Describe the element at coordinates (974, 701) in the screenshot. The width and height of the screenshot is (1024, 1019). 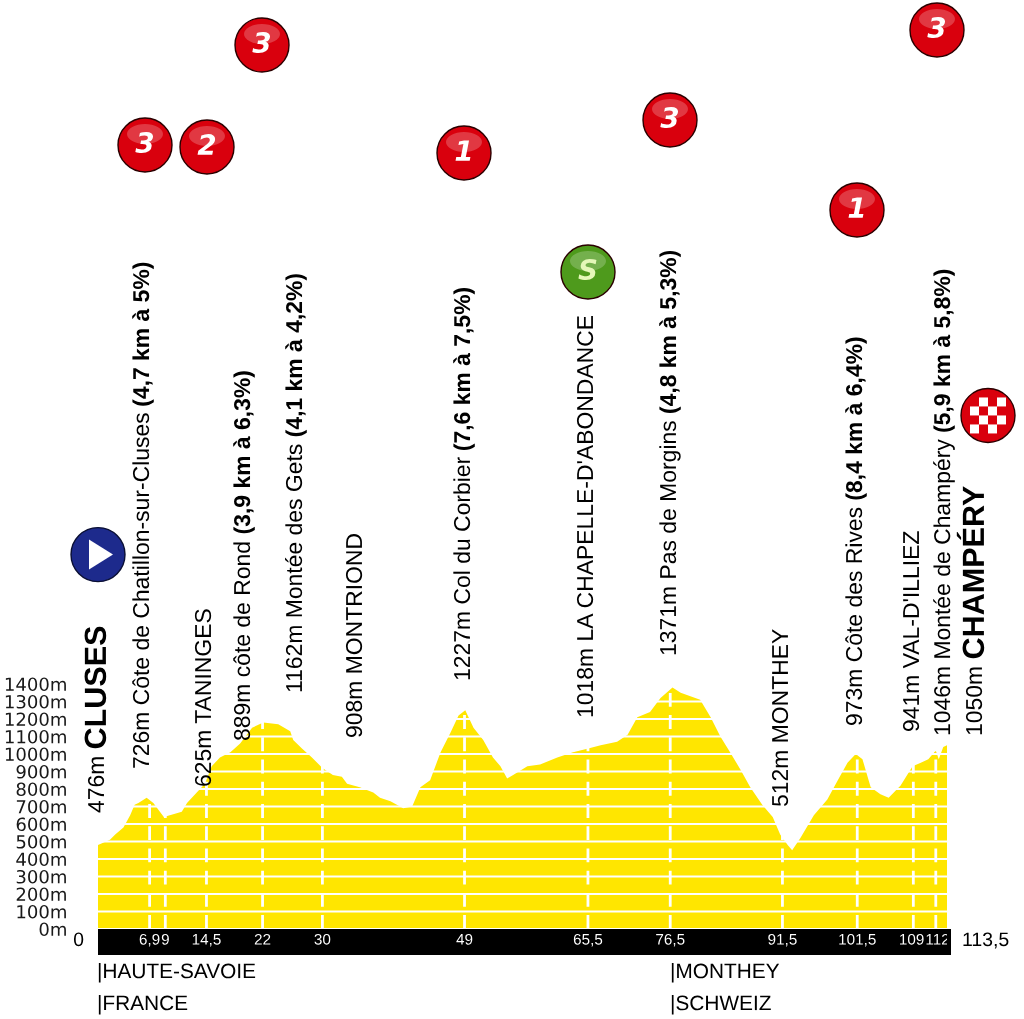
I see `text: 1050m` at that location.